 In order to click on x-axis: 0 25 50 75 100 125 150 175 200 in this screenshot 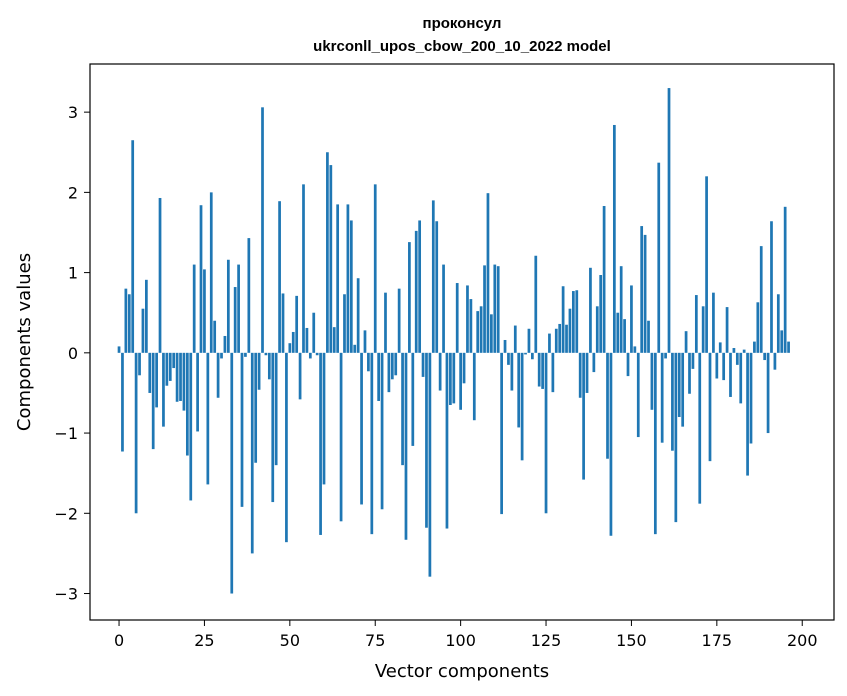, I will do `click(466, 635)`.